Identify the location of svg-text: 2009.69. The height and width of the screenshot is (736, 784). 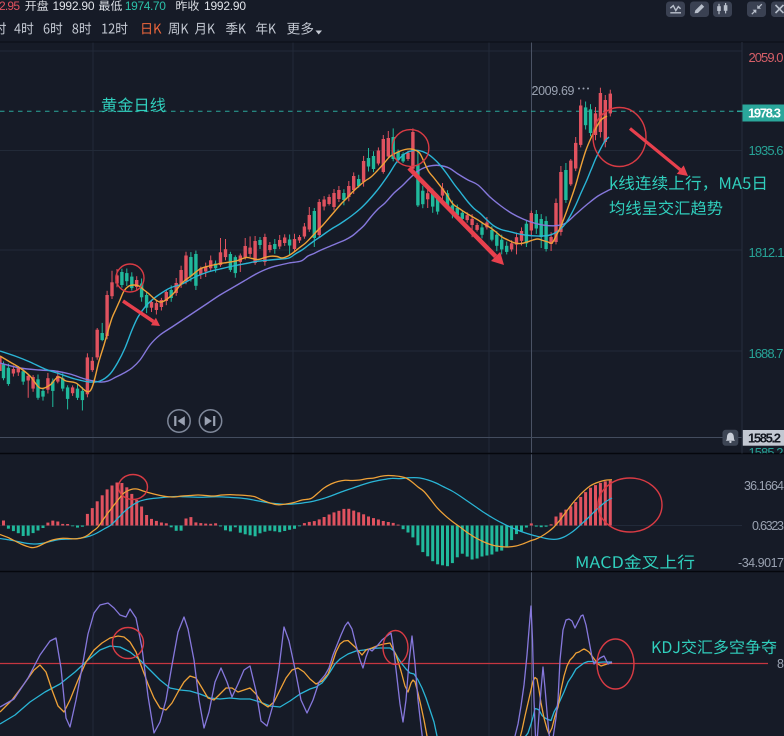
(553, 91).